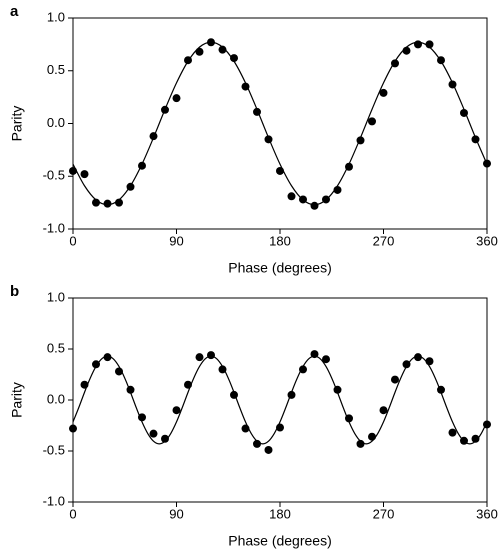 This screenshot has width=500, height=556. I want to click on x-tick-label: 180, so click(280, 513).